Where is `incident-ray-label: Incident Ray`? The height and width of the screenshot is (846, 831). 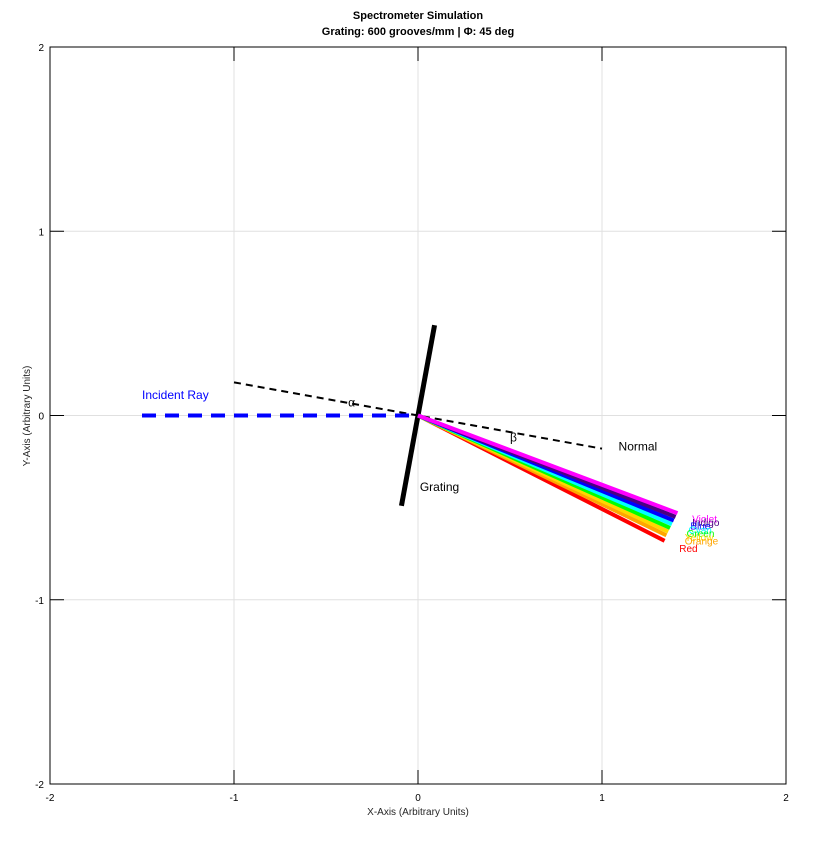
incident-ray-label: Incident Ray is located at coordinates (175, 395).